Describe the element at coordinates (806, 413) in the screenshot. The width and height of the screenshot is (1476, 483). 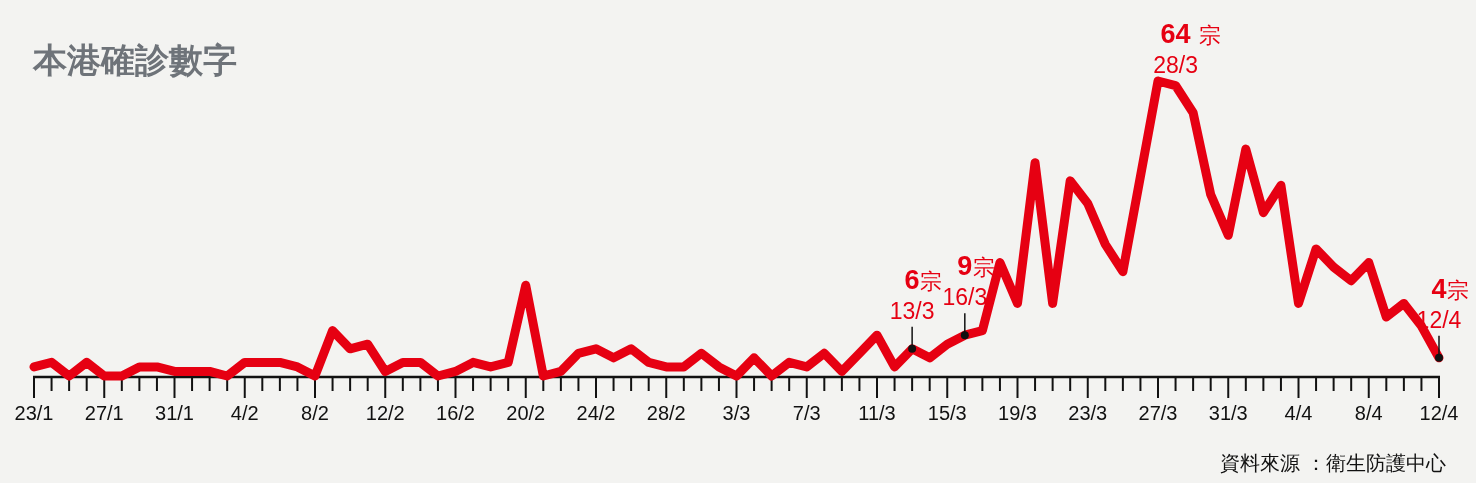
I see `x-tick-label: 7/3` at that location.